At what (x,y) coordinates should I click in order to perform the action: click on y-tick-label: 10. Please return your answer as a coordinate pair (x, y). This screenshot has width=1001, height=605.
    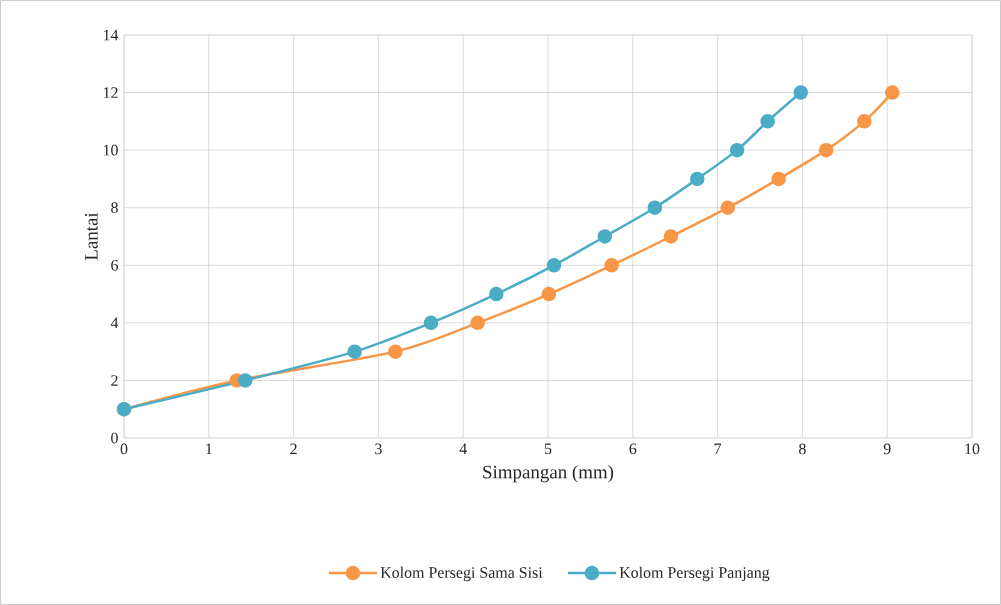
    Looking at the image, I should click on (110, 150).